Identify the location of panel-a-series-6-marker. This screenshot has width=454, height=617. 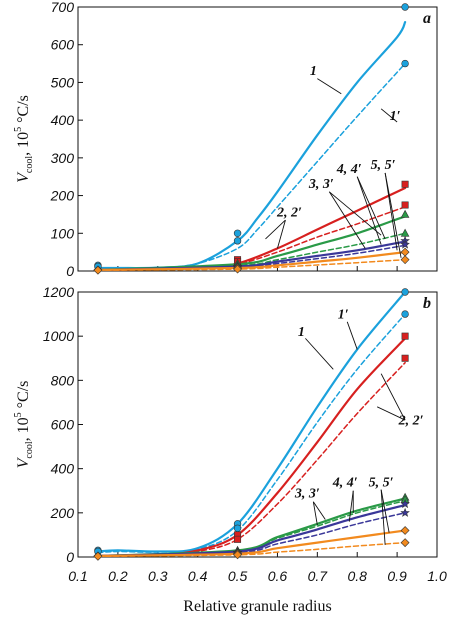
(405, 232).